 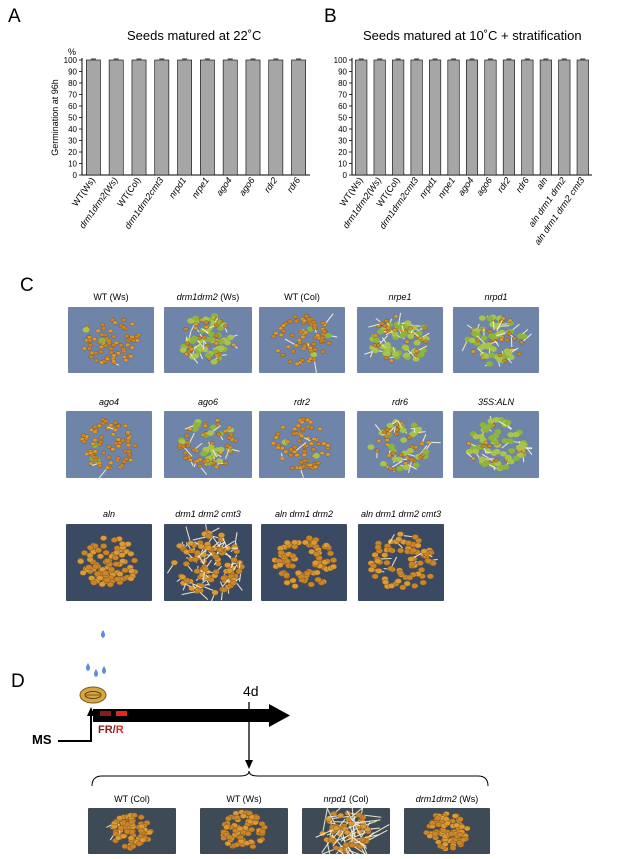 I want to click on protocol-diagram, so click(x=174, y=699).